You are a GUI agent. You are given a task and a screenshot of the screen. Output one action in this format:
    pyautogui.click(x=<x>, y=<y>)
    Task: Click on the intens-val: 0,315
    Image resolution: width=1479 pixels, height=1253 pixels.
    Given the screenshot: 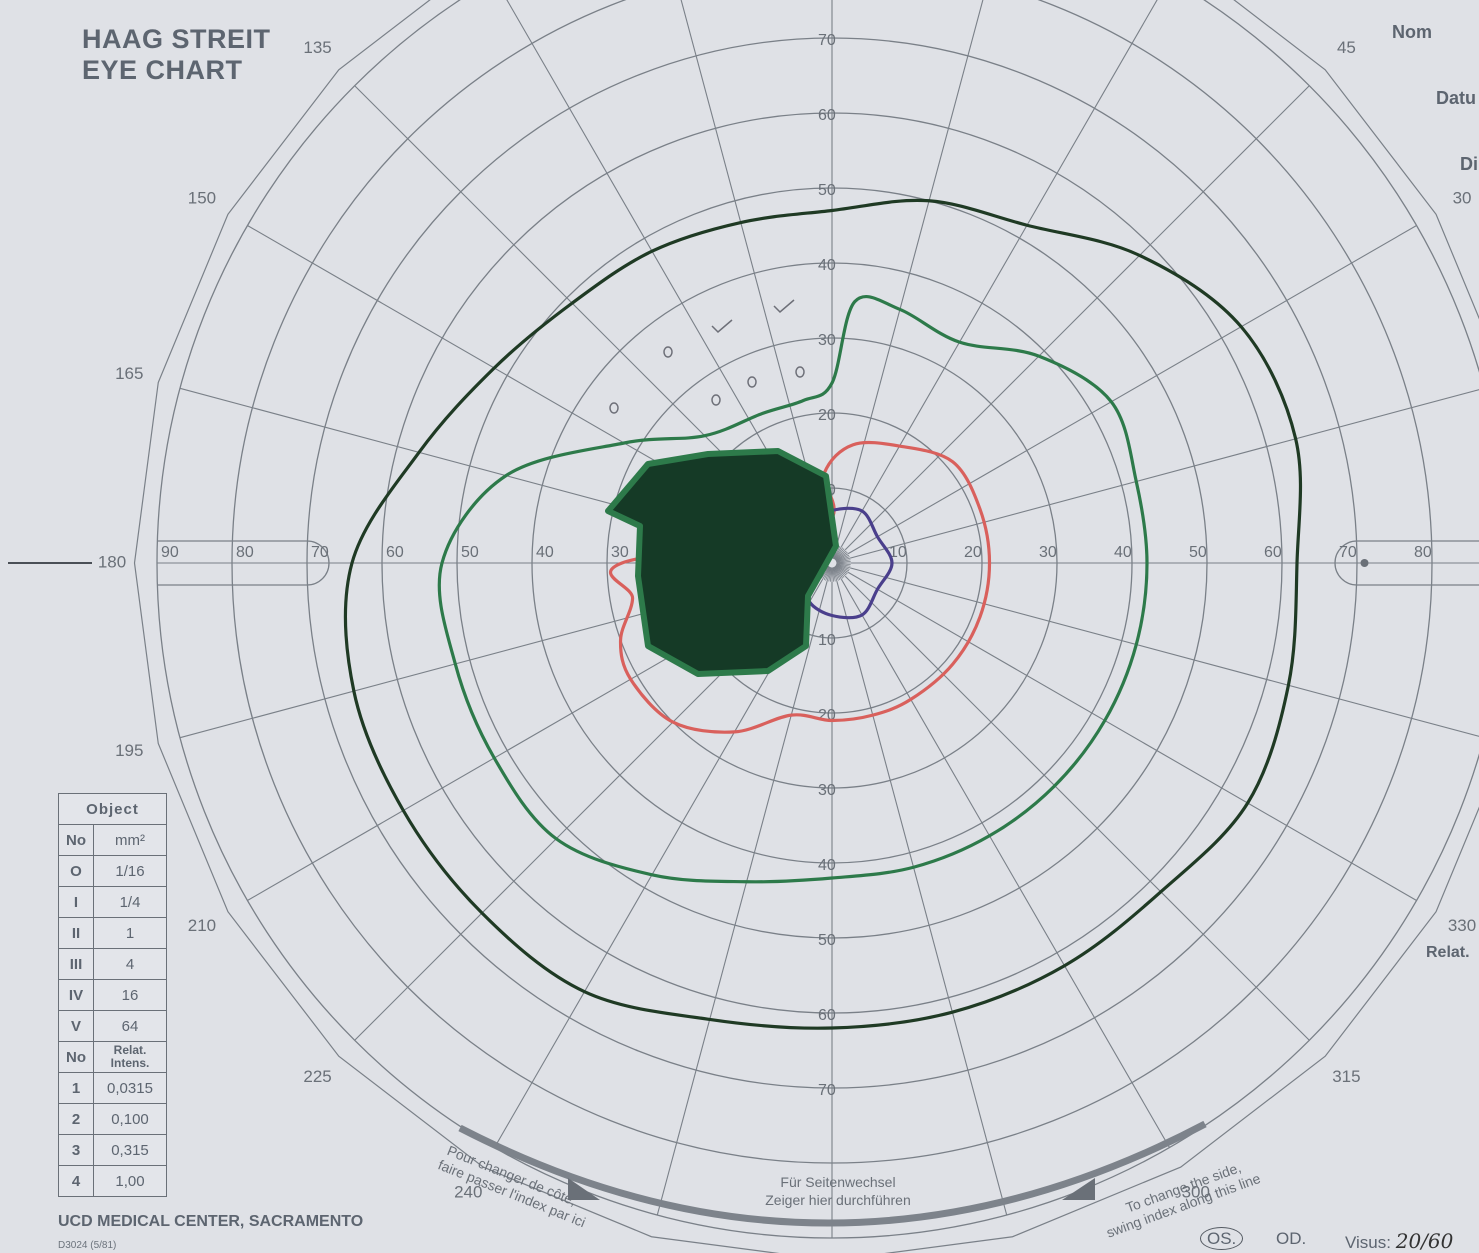 What is the action you would take?
    pyautogui.click(x=130, y=1150)
    